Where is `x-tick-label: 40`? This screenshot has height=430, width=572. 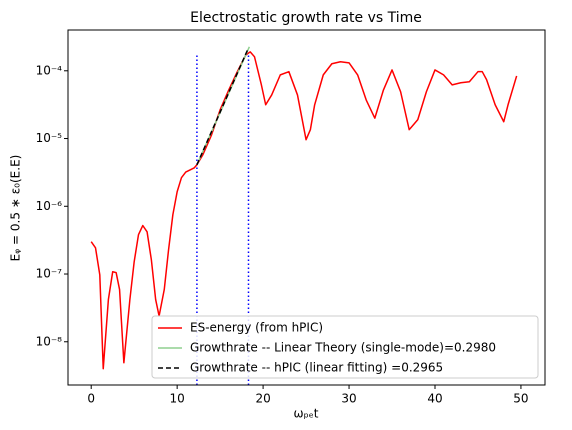
x-tick-label: 40 is located at coordinates (434, 399).